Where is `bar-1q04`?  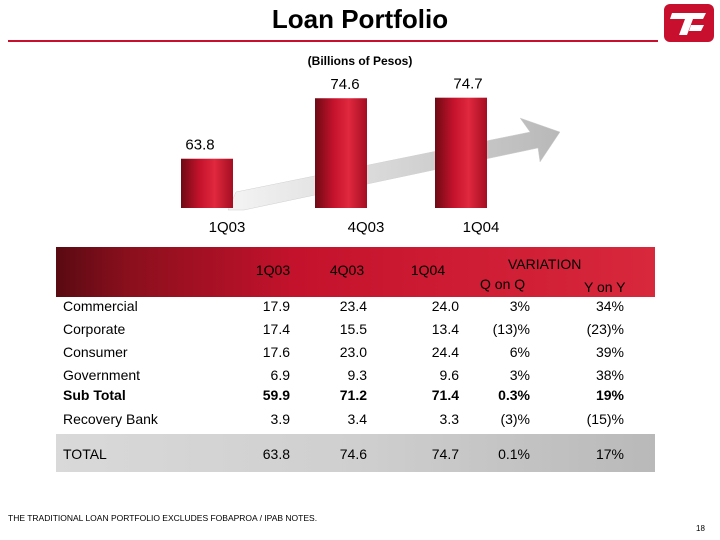 bar-1q04 is located at coordinates (461, 152).